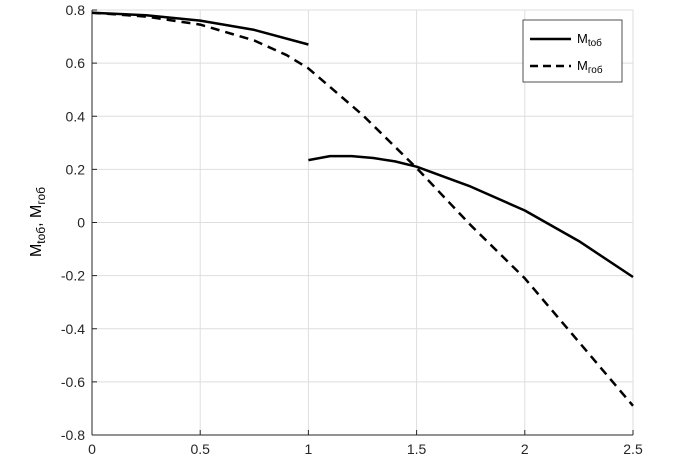  I want to click on y-axis-label-sep: ,, so click(36, 222).